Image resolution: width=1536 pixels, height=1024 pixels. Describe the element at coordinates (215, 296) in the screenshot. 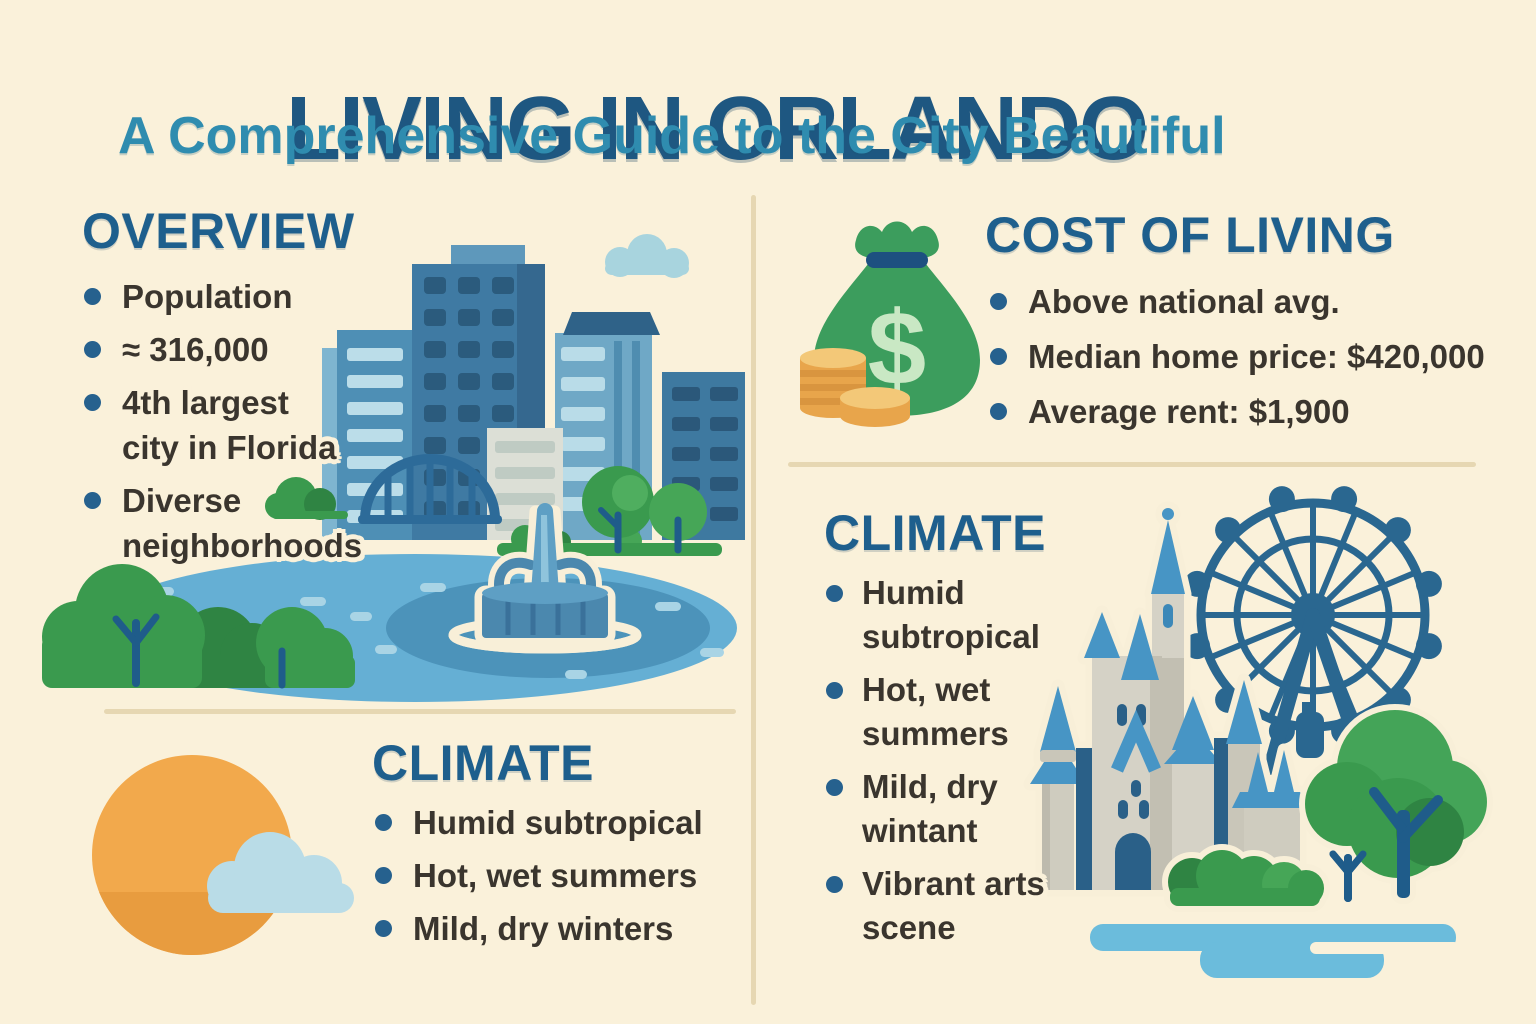

I see `list-item: Population` at that location.